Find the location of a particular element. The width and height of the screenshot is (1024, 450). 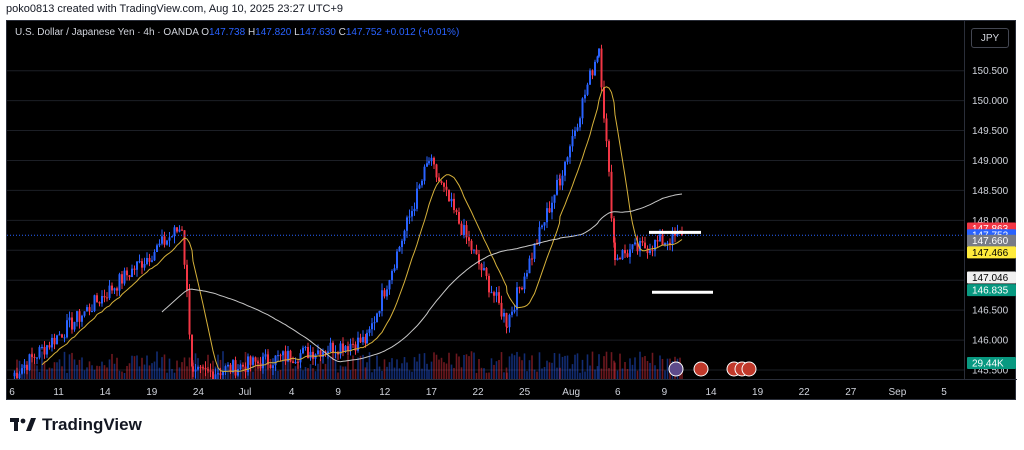

price-badge is located at coordinates (991, 290).